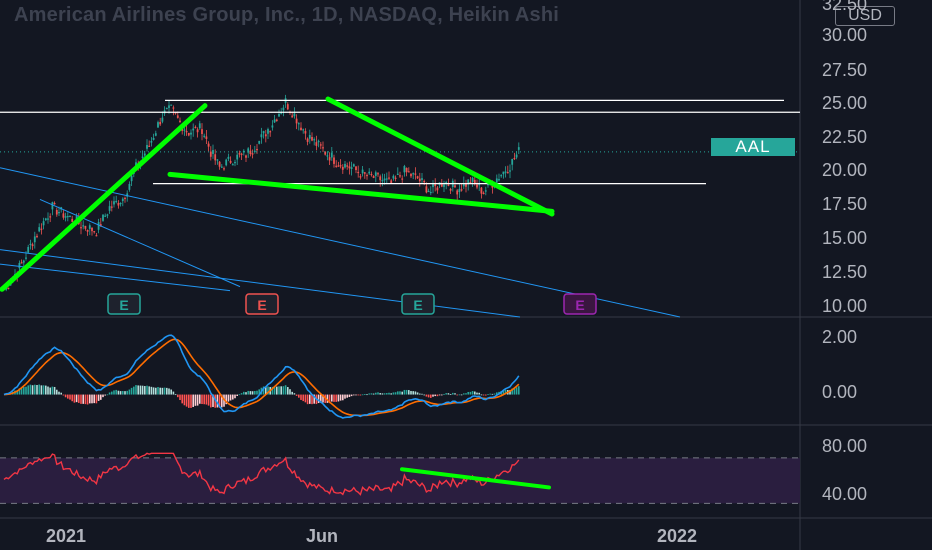 This screenshot has height=550, width=932. Describe the element at coordinates (845, 70) in the screenshot. I see `price-tick-label: 27.50` at that location.